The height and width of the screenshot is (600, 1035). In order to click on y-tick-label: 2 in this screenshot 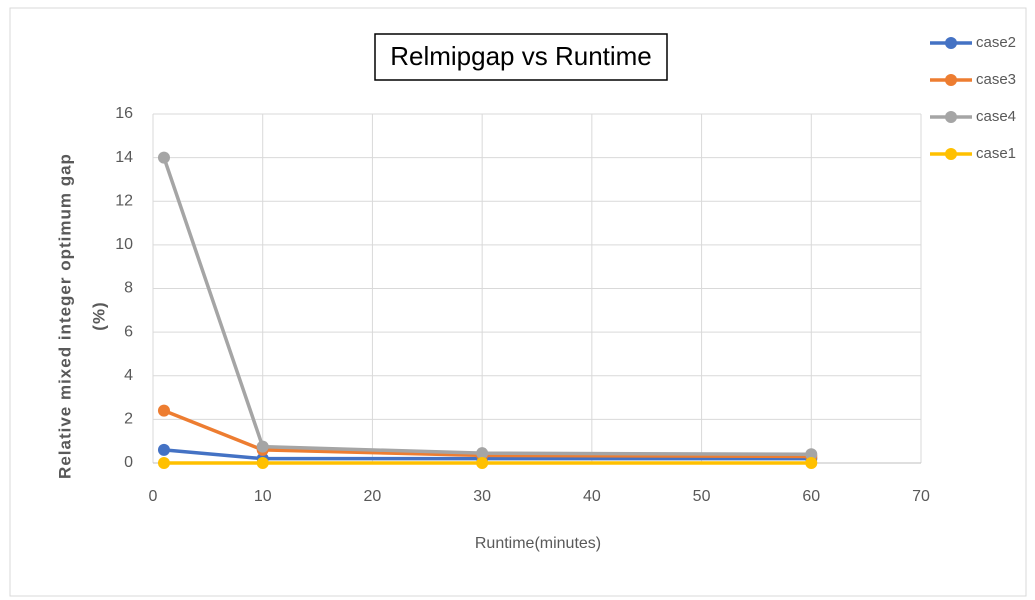, I will do `click(128, 419)`.